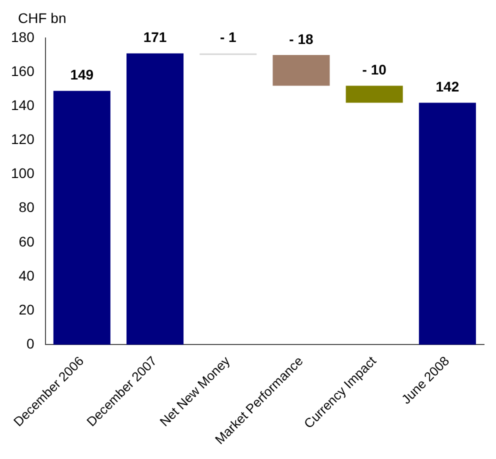 The image size is (496, 459). I want to click on data-label: 149, so click(82, 74).